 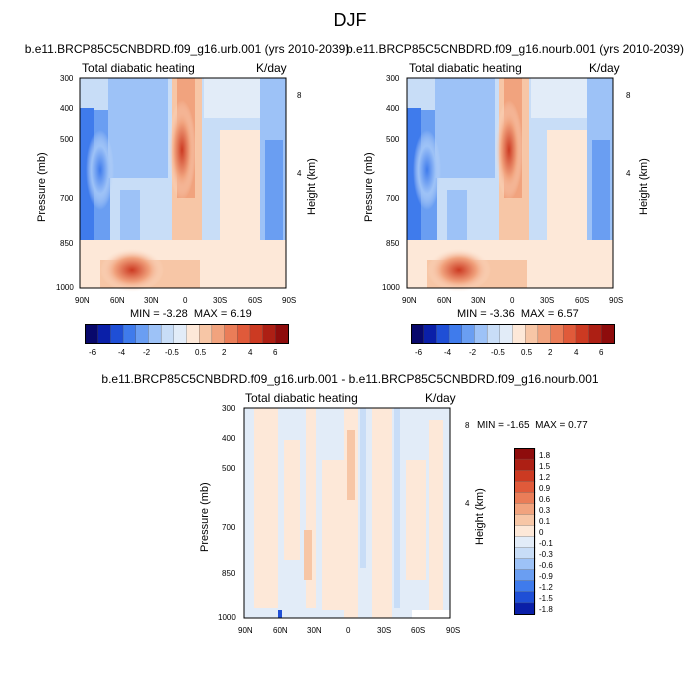 I want to click on panel1-ytick-700: 700, so click(x=67, y=198).